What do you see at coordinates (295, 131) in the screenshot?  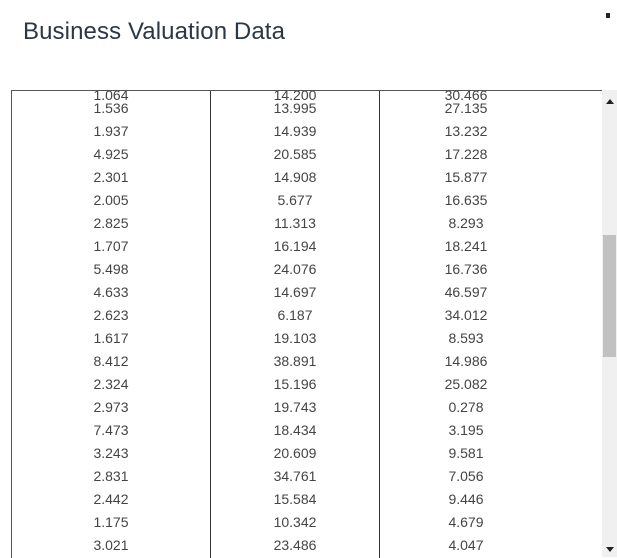 I see `table-cell: 14.939` at bounding box center [295, 131].